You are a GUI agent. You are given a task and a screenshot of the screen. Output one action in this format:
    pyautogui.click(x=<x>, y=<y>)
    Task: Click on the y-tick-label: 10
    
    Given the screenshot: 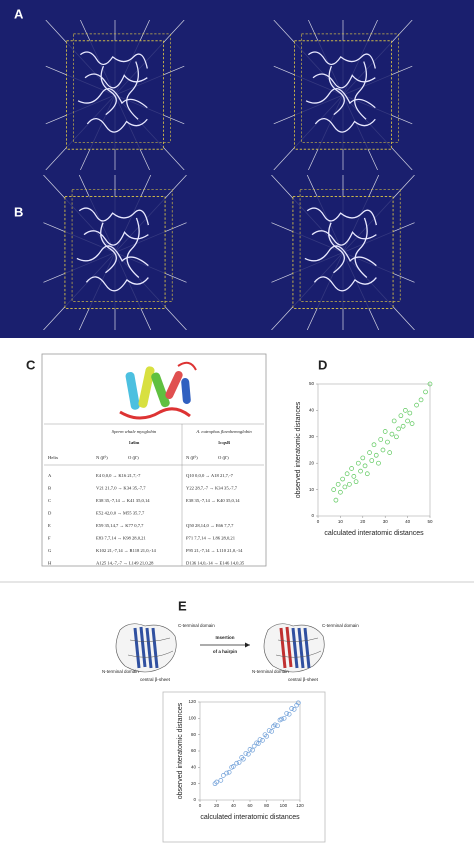 What is the action you would take?
    pyautogui.click(x=312, y=489)
    